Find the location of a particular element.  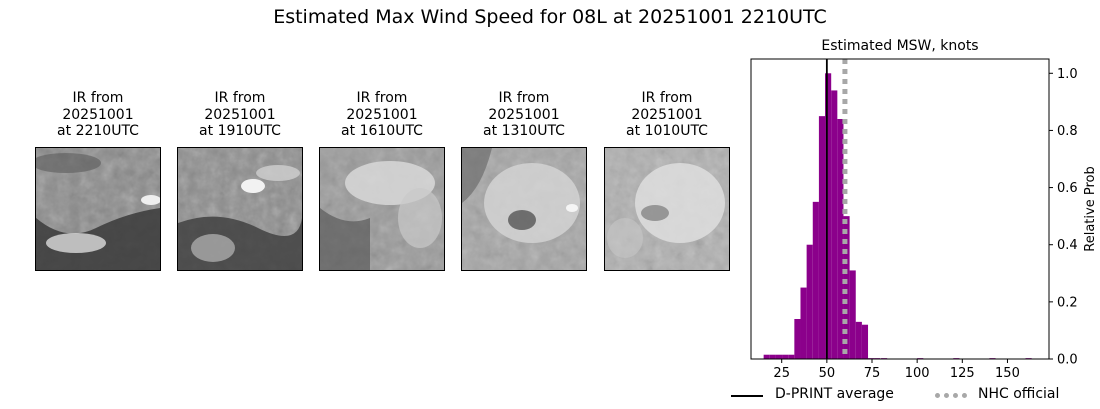

ir-panel-3-label: IR from 20251001 at 1610UTC is located at coordinates (382, 115).